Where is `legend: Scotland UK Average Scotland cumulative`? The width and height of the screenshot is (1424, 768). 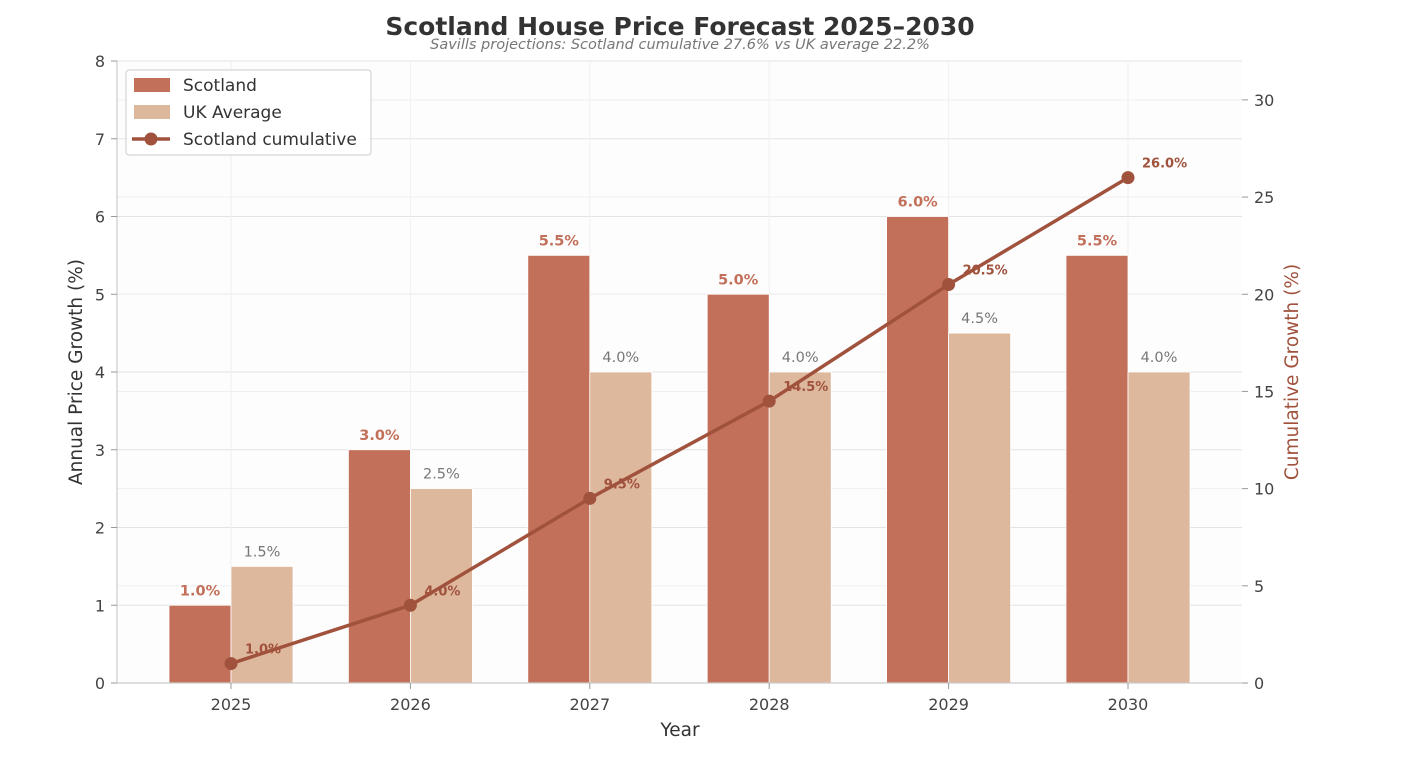 legend: Scotland UK Average Scotland cumulative is located at coordinates (248, 112).